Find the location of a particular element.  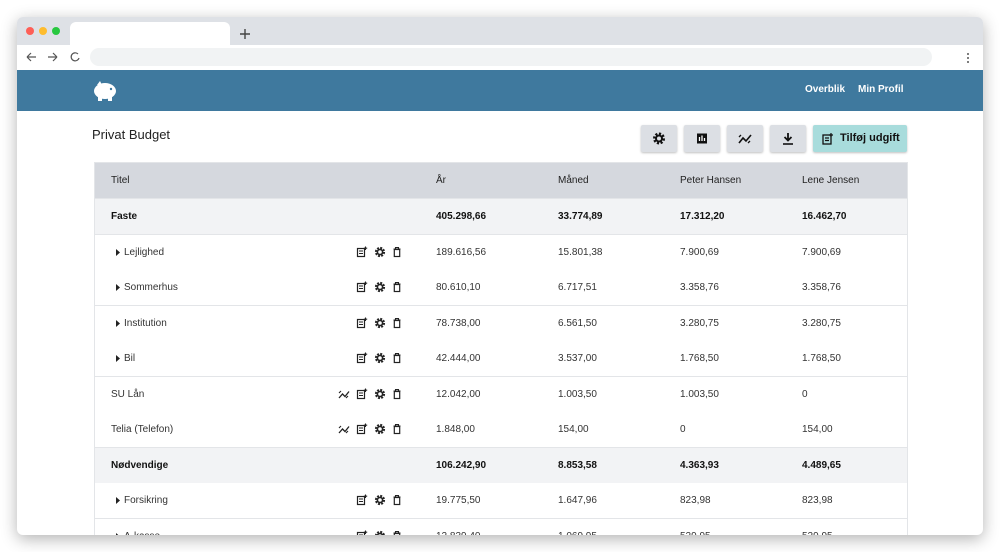

amount: 8.853,58 is located at coordinates (577, 465).